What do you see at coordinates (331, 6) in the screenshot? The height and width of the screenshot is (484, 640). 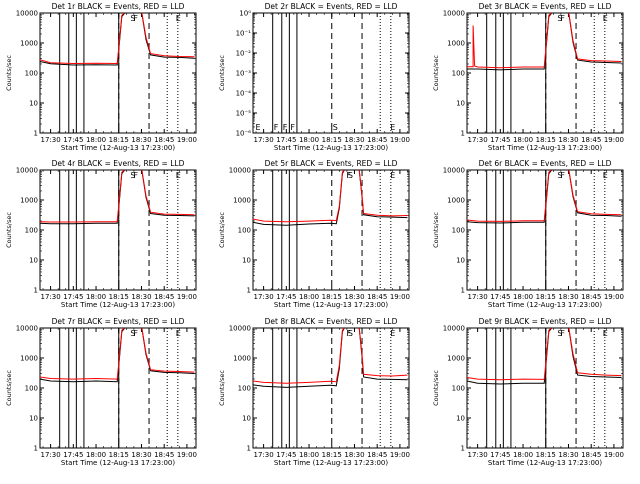 I see `chart-title: Det 2r BLACK = Events, RED = LLD` at bounding box center [331, 6].